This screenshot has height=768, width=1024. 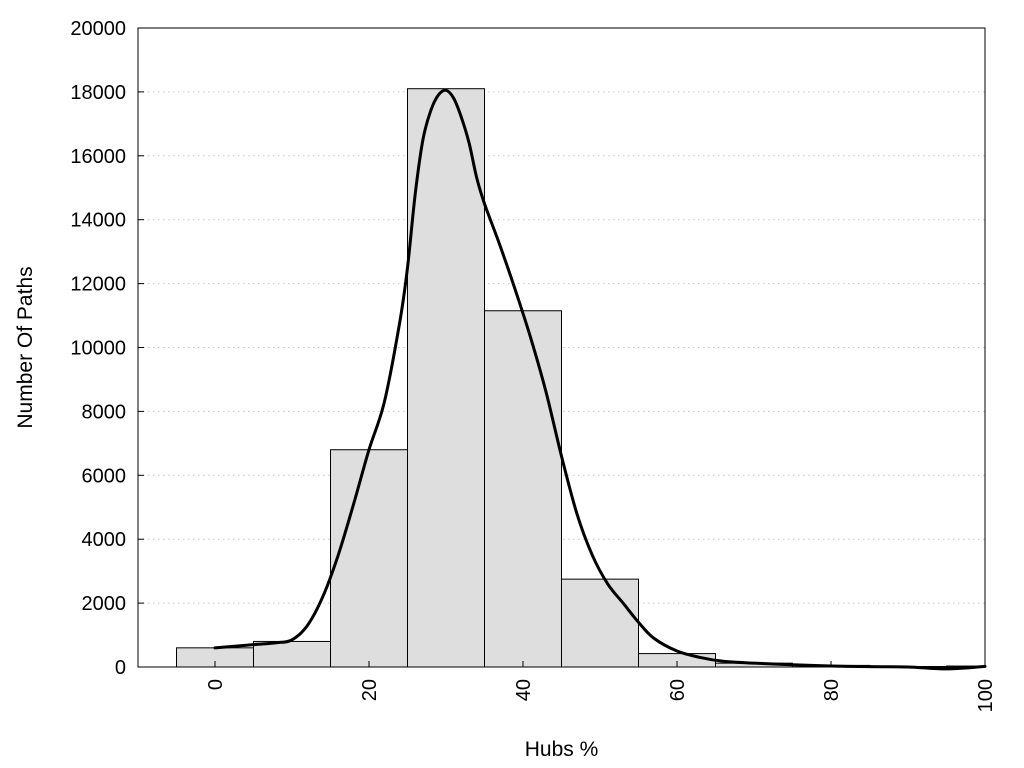 What do you see at coordinates (98, 157) in the screenshot?
I see `y-tick-label-8: 16000` at bounding box center [98, 157].